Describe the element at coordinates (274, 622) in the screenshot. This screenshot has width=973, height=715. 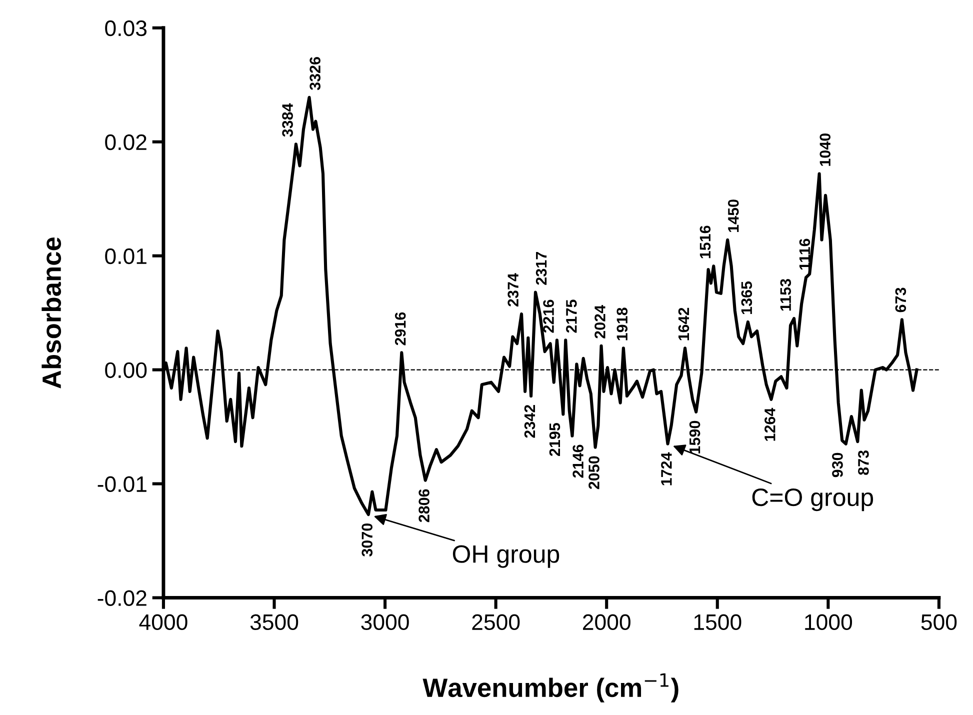
I see `x-tick-label: 3500` at that location.